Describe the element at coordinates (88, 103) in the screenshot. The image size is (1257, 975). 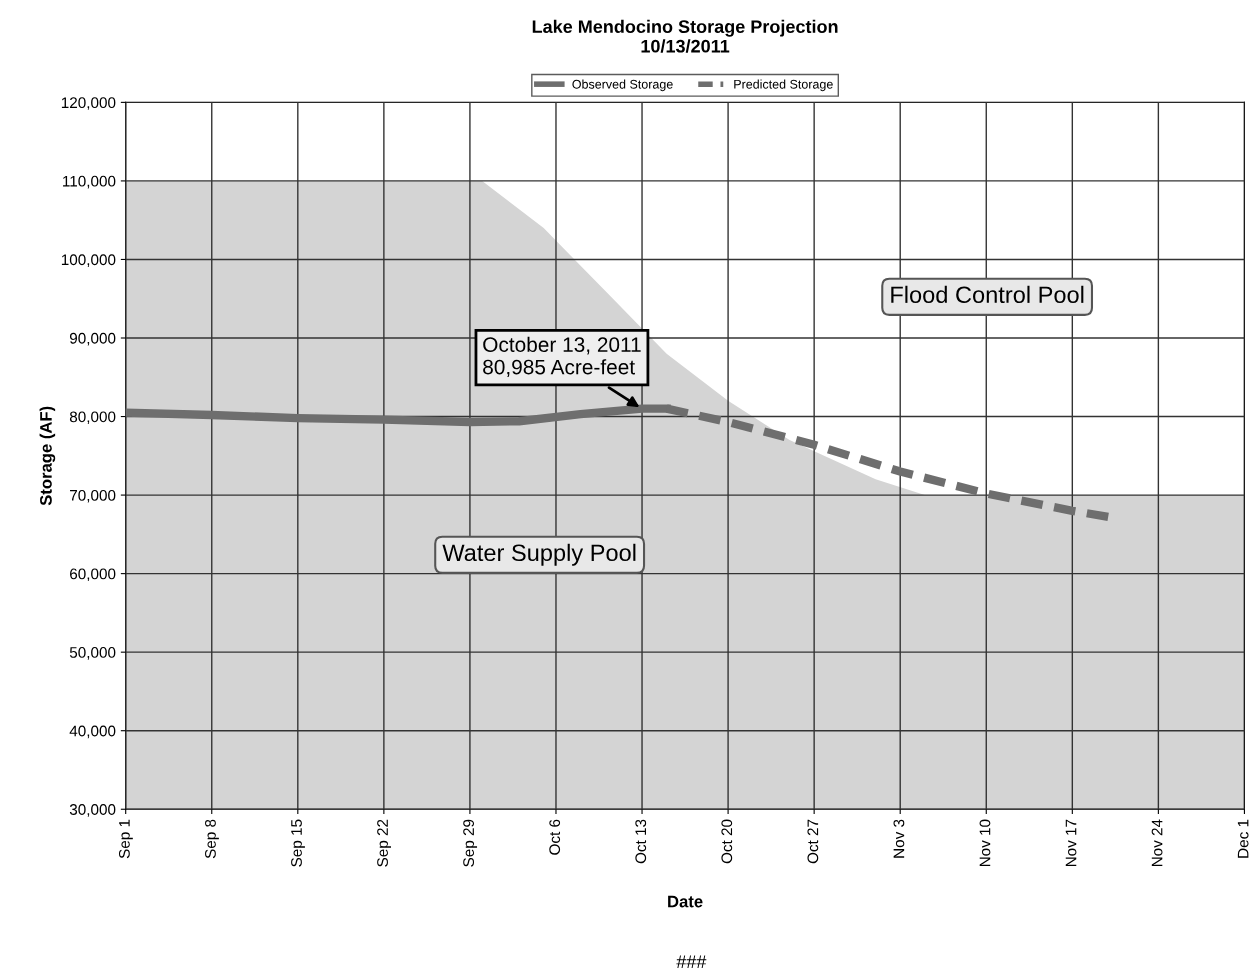
I see `y-tick-label: 120,000` at that location.